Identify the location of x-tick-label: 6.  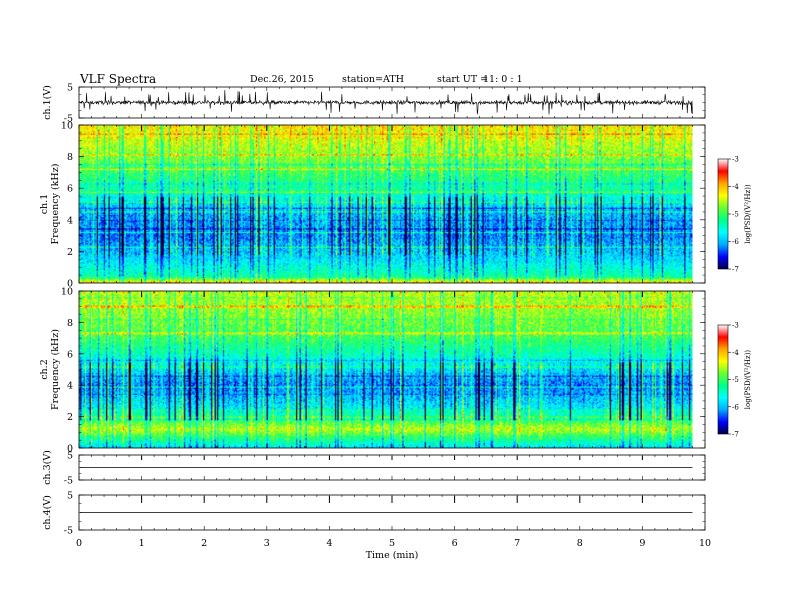
(455, 543).